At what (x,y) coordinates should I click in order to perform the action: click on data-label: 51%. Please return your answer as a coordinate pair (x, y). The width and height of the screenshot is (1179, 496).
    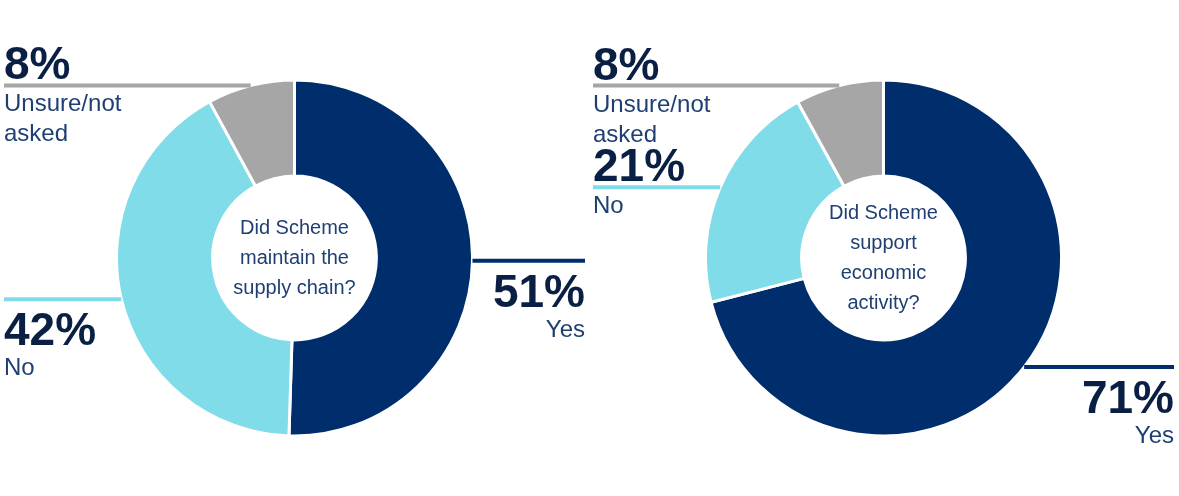
    Looking at the image, I should click on (538, 290).